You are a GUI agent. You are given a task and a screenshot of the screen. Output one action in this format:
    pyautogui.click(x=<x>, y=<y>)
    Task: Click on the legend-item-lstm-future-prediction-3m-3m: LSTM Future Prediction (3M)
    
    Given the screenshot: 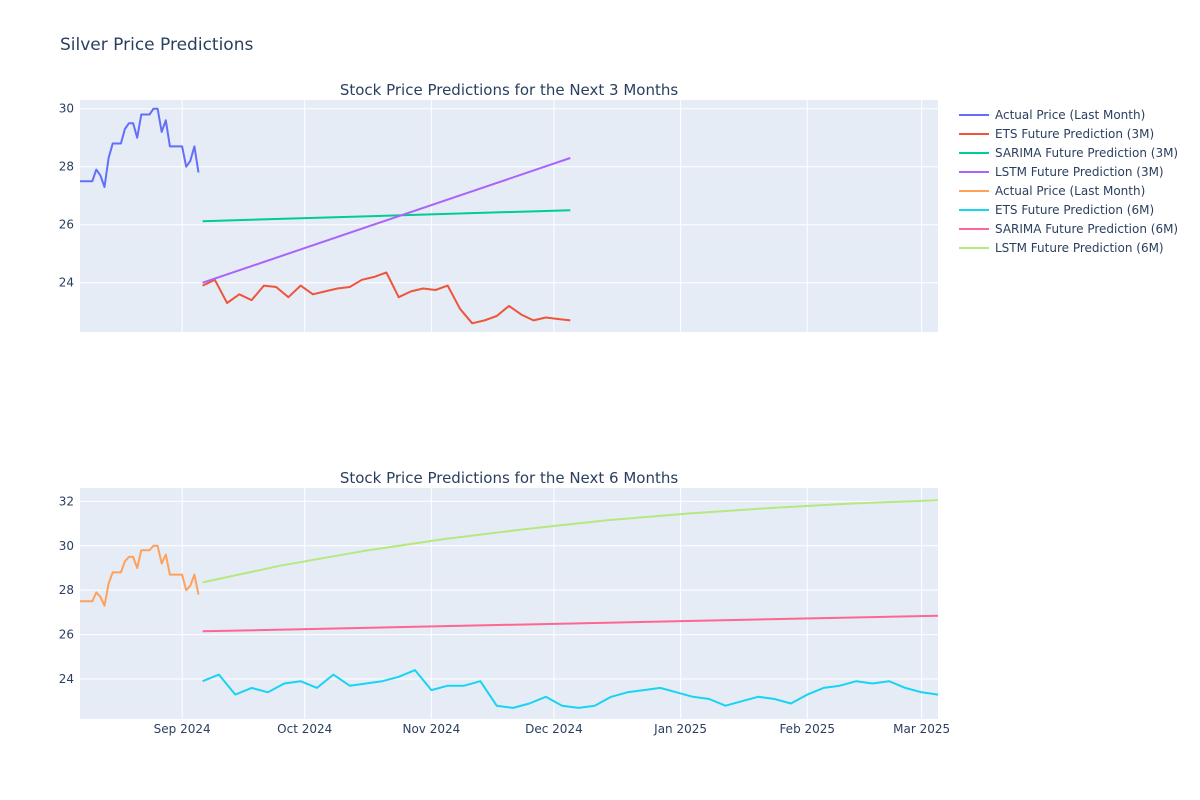 What is the action you would take?
    pyautogui.click(x=1061, y=172)
    